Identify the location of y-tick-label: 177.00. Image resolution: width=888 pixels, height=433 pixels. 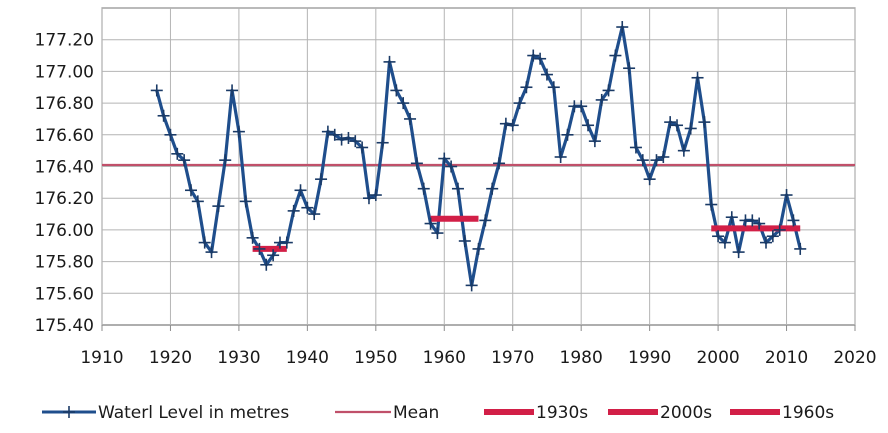
(64, 72).